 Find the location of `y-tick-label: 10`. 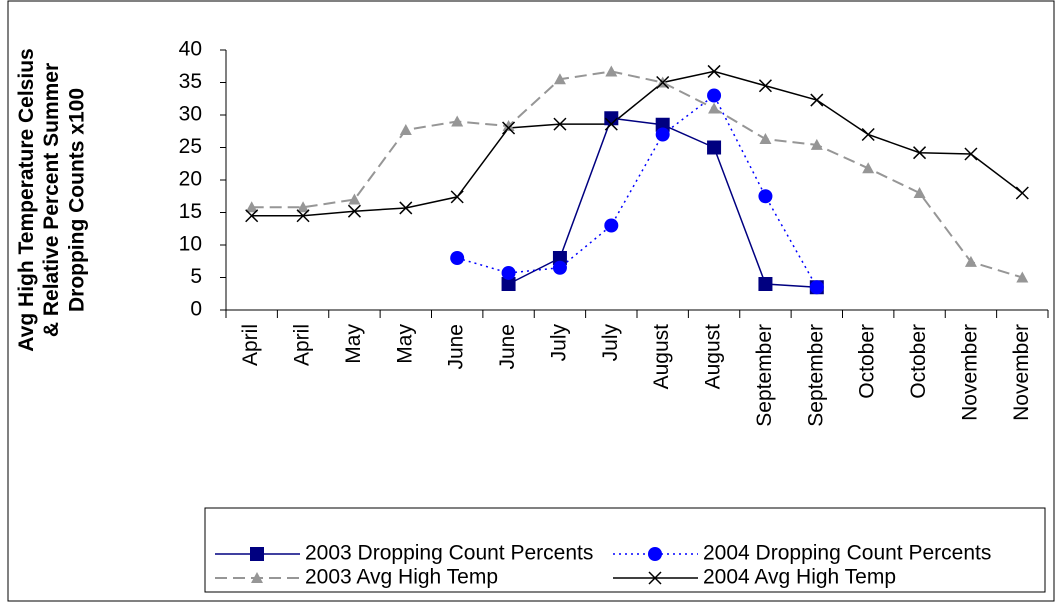

y-tick-label: 10 is located at coordinates (190, 244).